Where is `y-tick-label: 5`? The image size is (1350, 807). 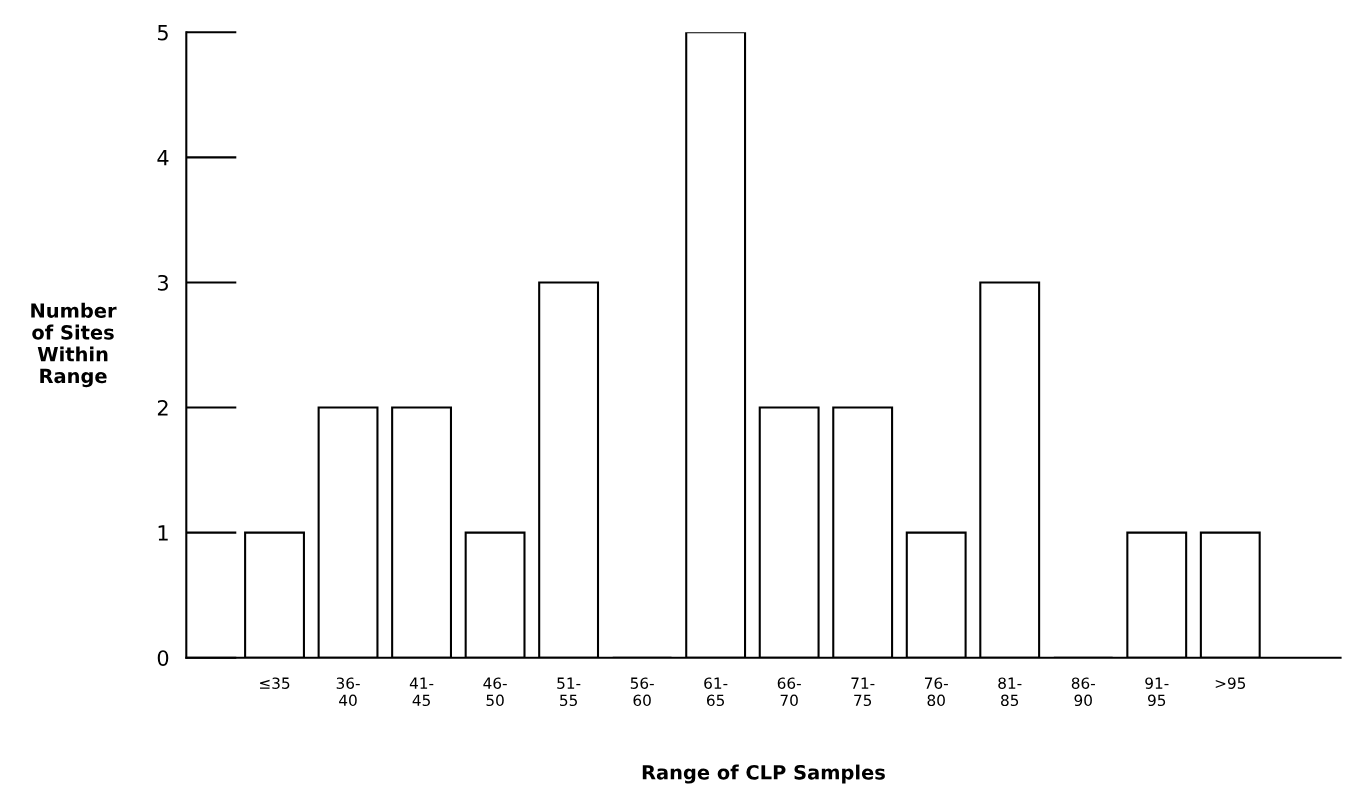
y-tick-label: 5 is located at coordinates (162, 33).